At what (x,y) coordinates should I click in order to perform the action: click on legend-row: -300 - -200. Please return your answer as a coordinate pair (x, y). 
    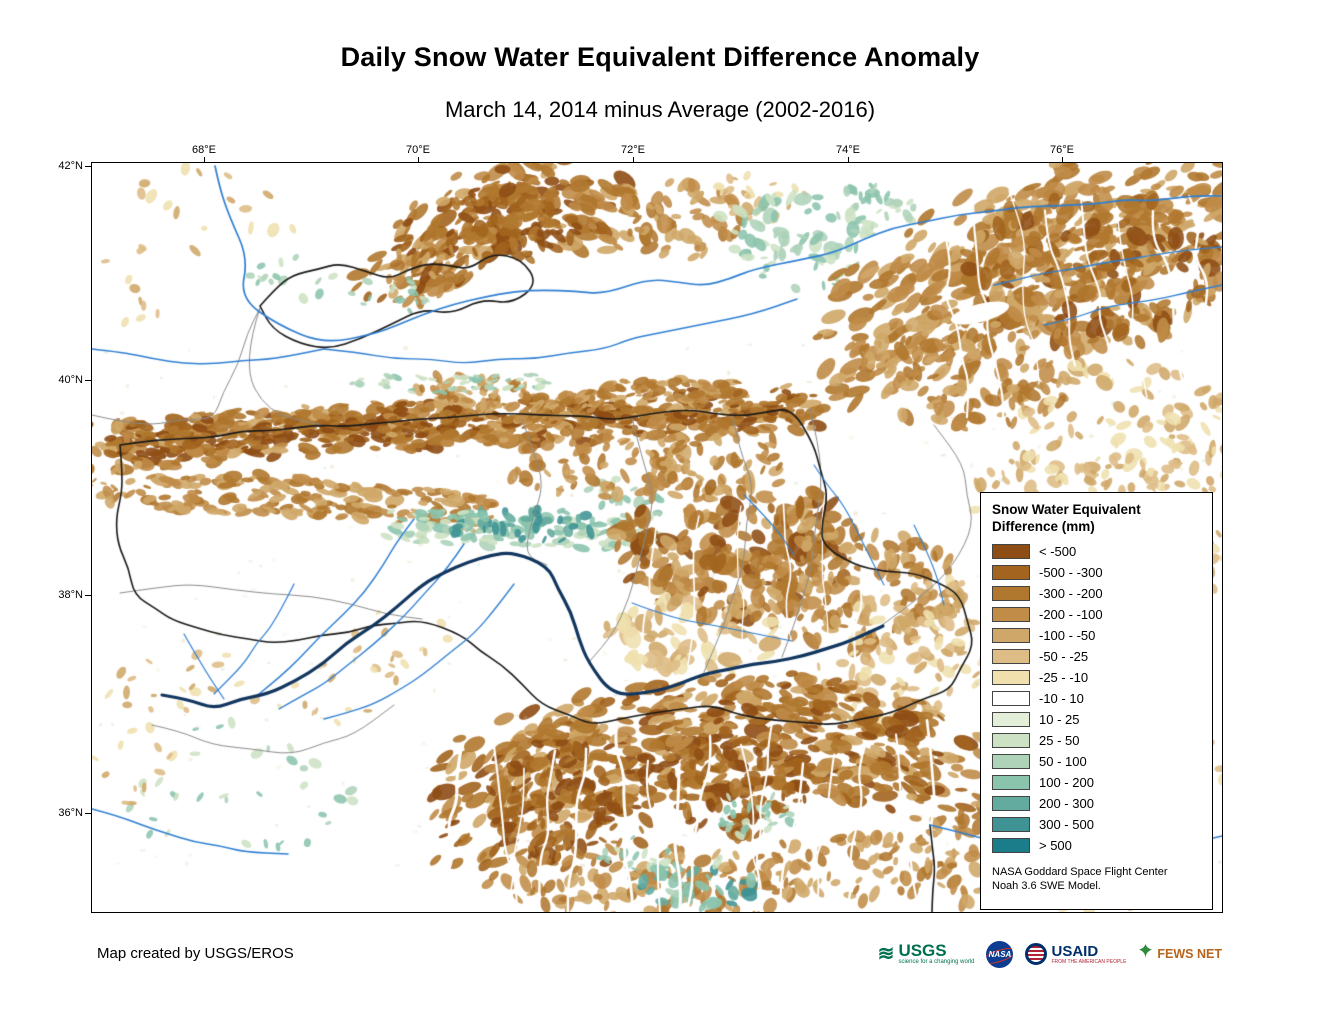
    Looking at the image, I should click on (1096, 593).